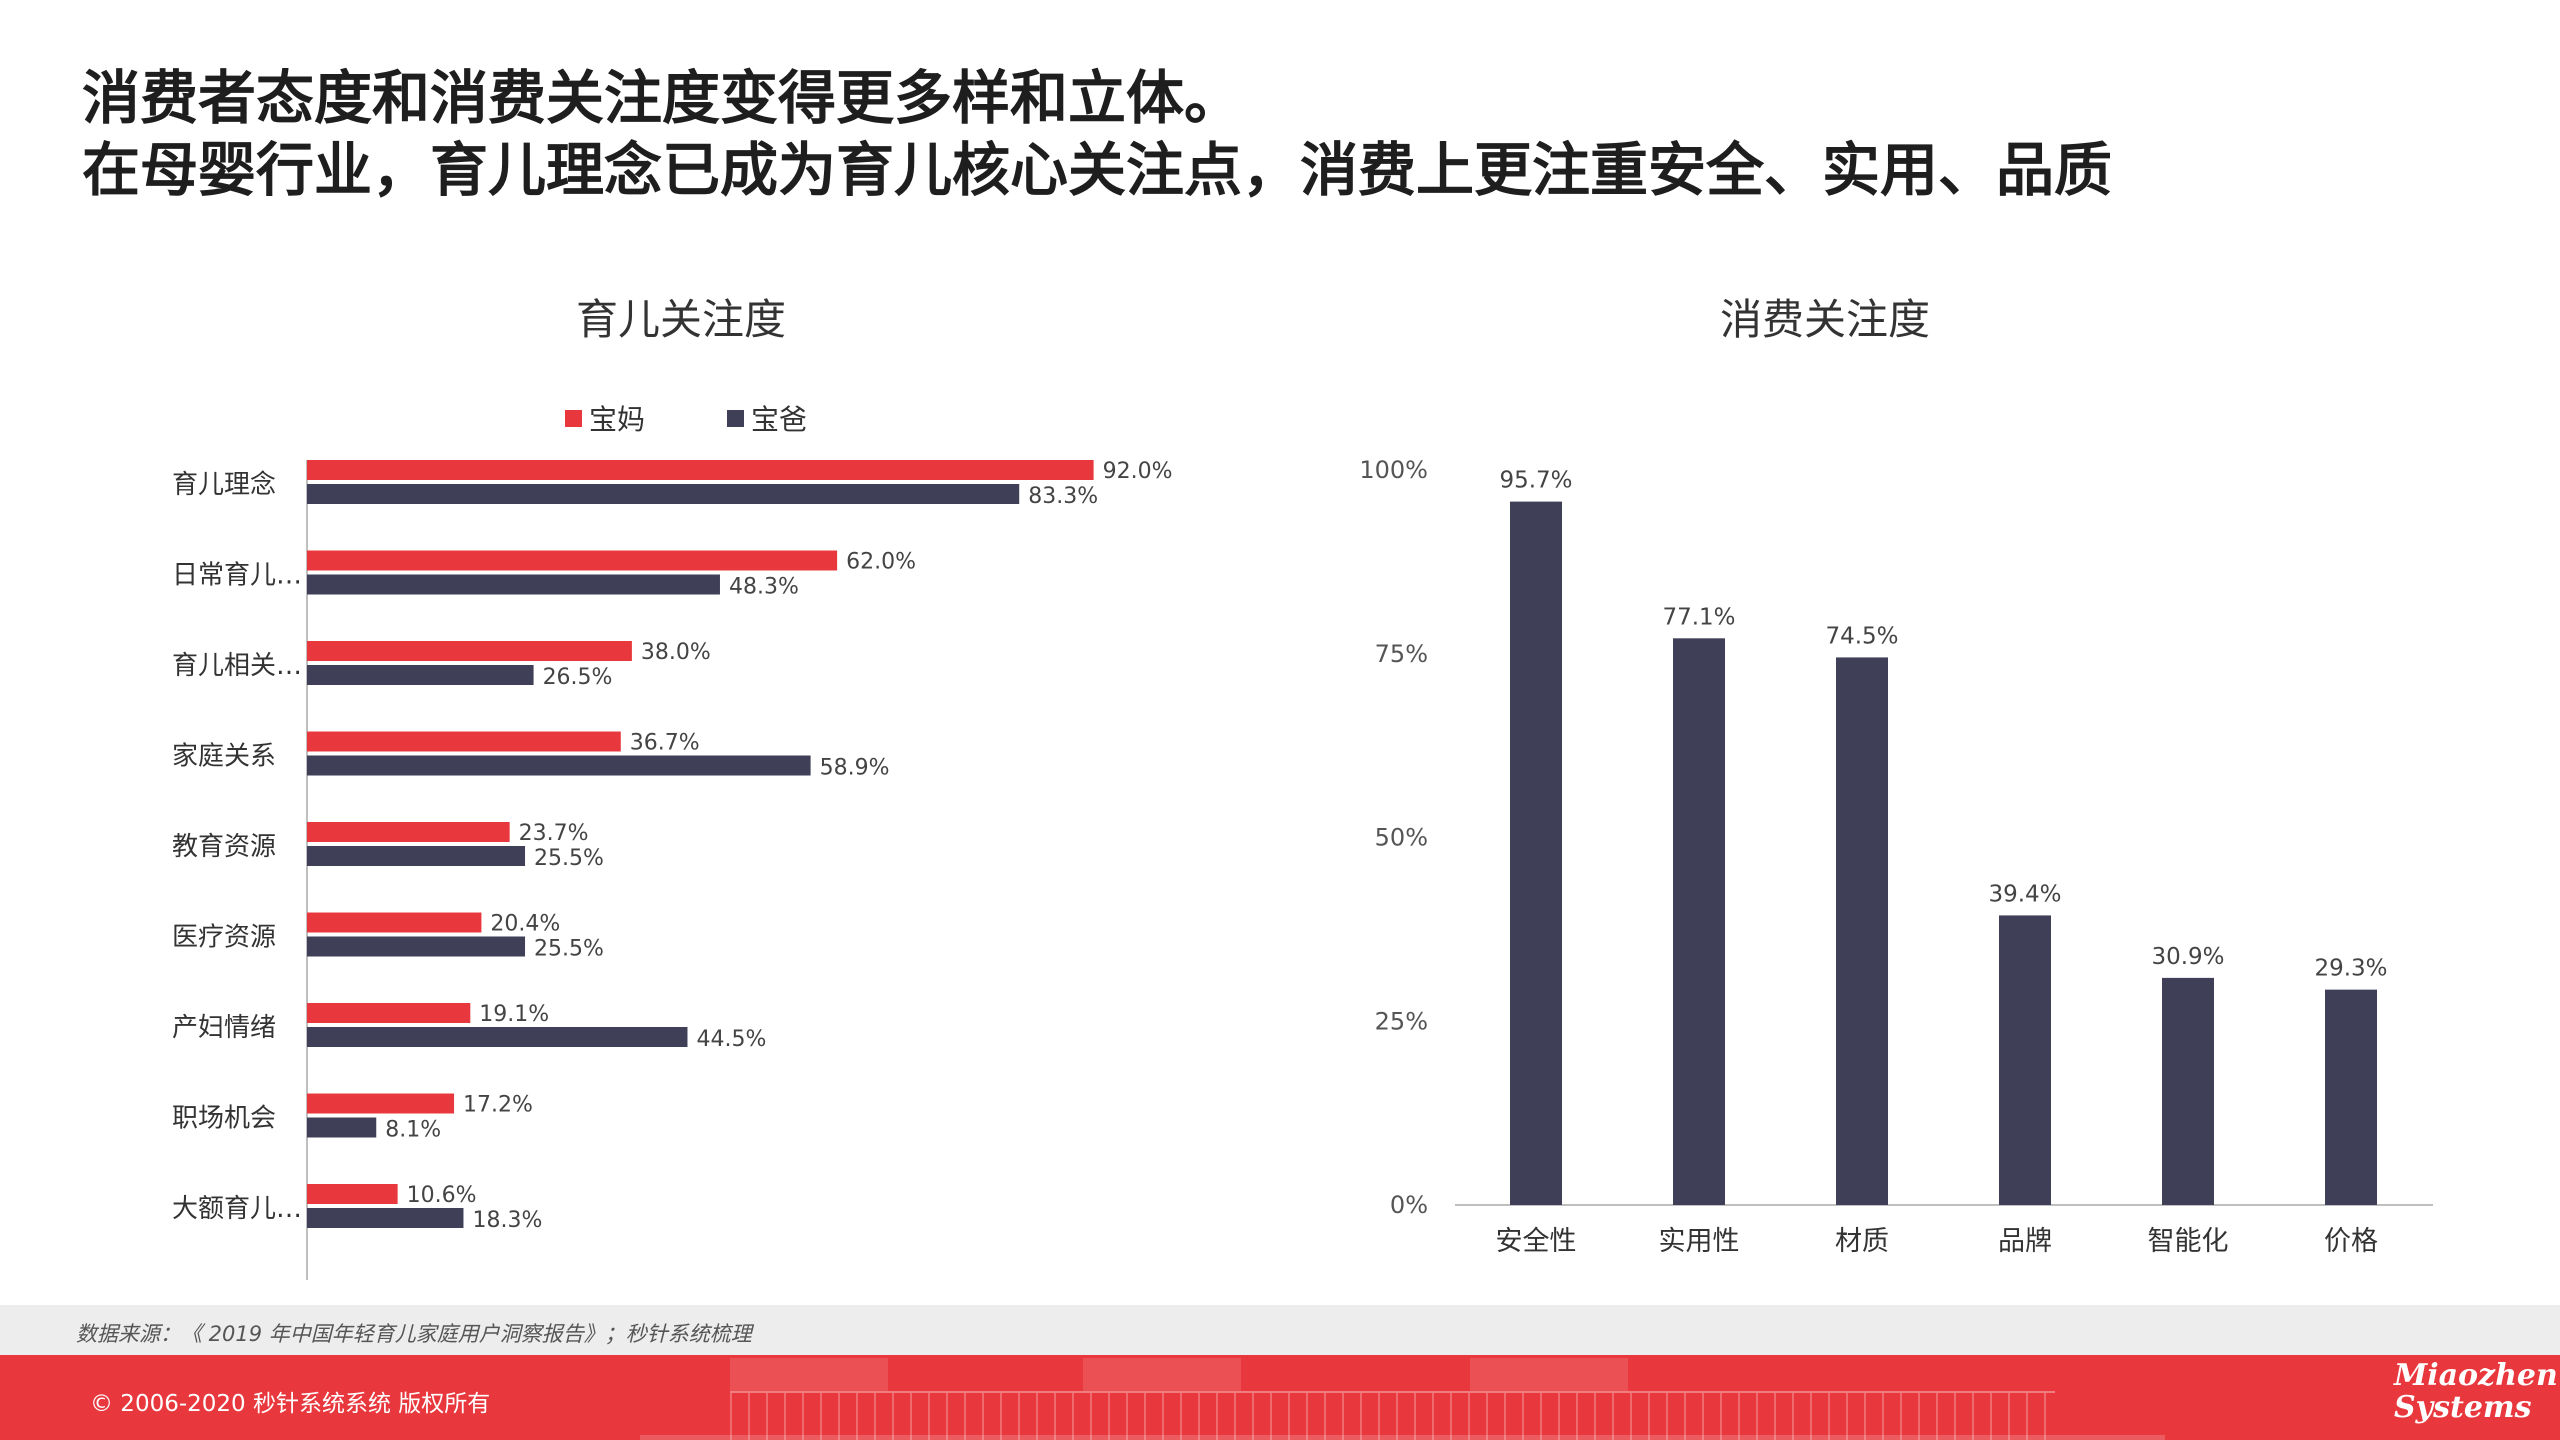 The width and height of the screenshot is (2560, 1440). What do you see at coordinates (1861, 636) in the screenshot?
I see `data-label: 74.5%` at bounding box center [1861, 636].